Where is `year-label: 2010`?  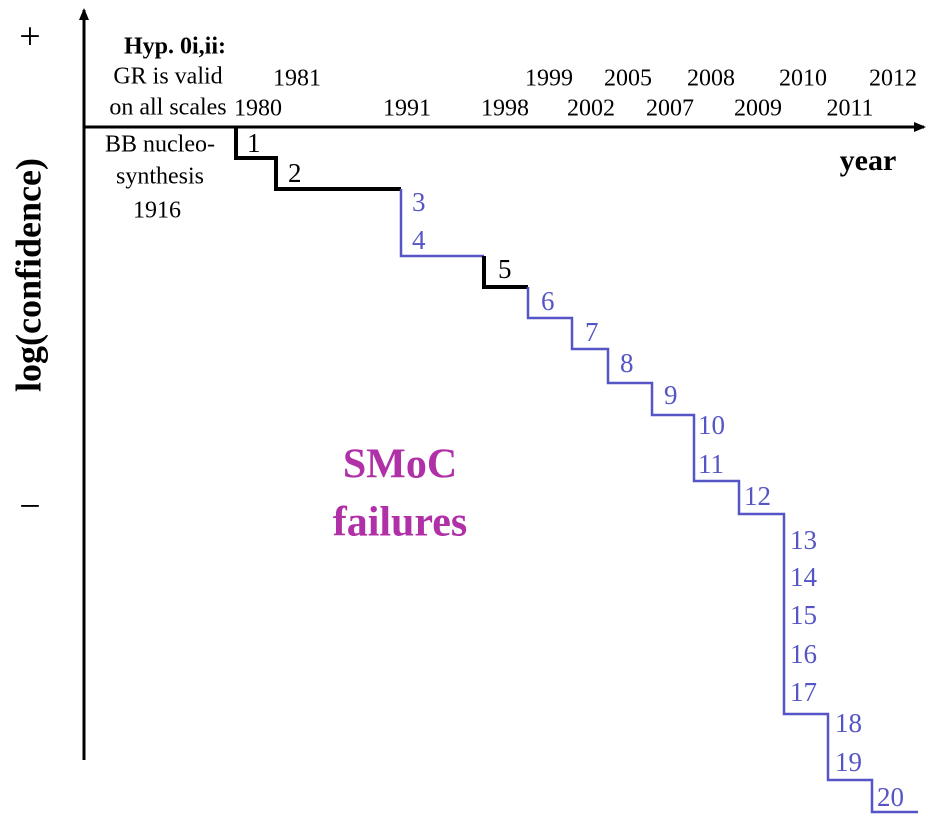 year-label: 2010 is located at coordinates (803, 79).